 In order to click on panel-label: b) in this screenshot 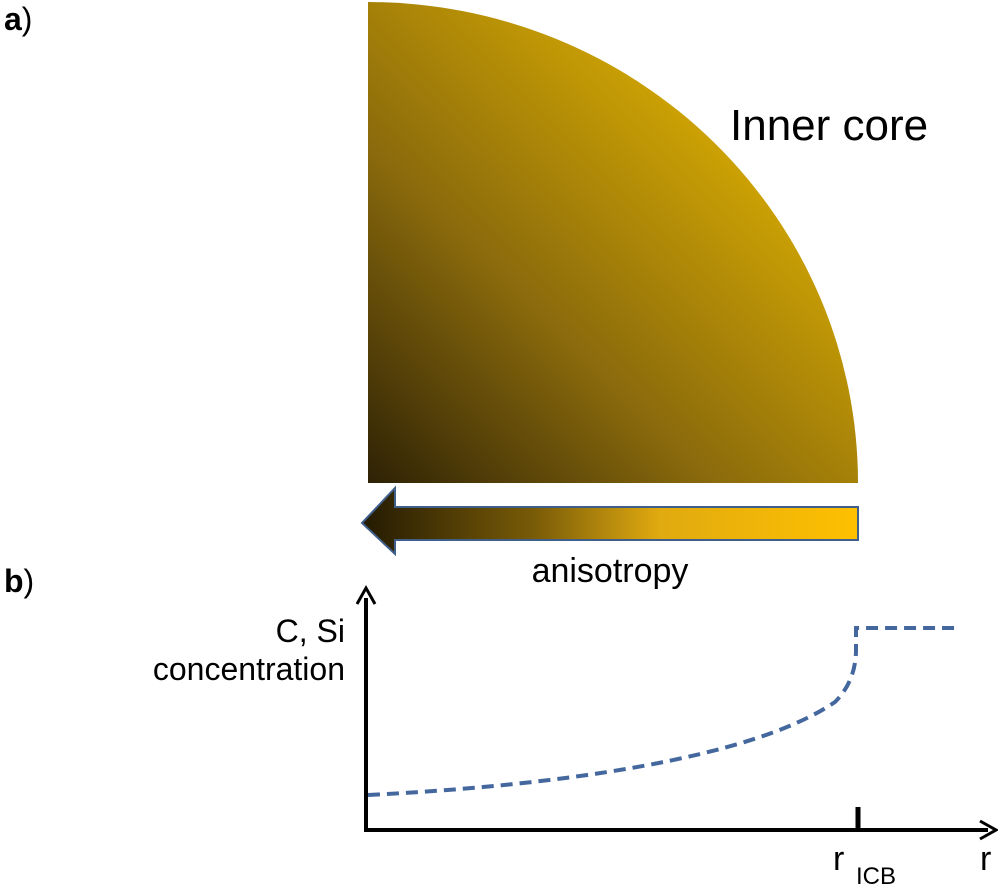, I will do `click(19, 581)`.